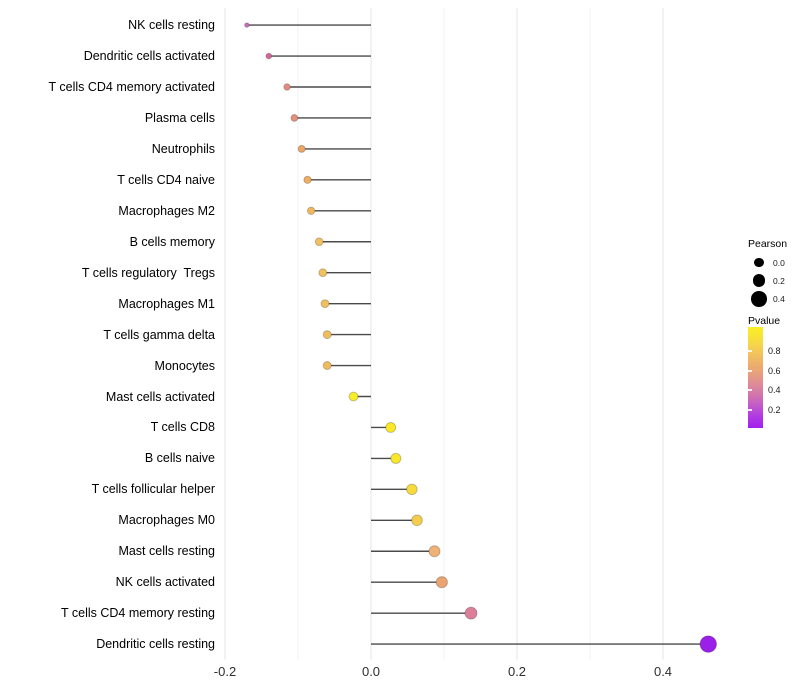 Image resolution: width=800 pixels, height=700 pixels. What do you see at coordinates (155, 644) in the screenshot?
I see `y-axis-label: Dendritic cells resting` at bounding box center [155, 644].